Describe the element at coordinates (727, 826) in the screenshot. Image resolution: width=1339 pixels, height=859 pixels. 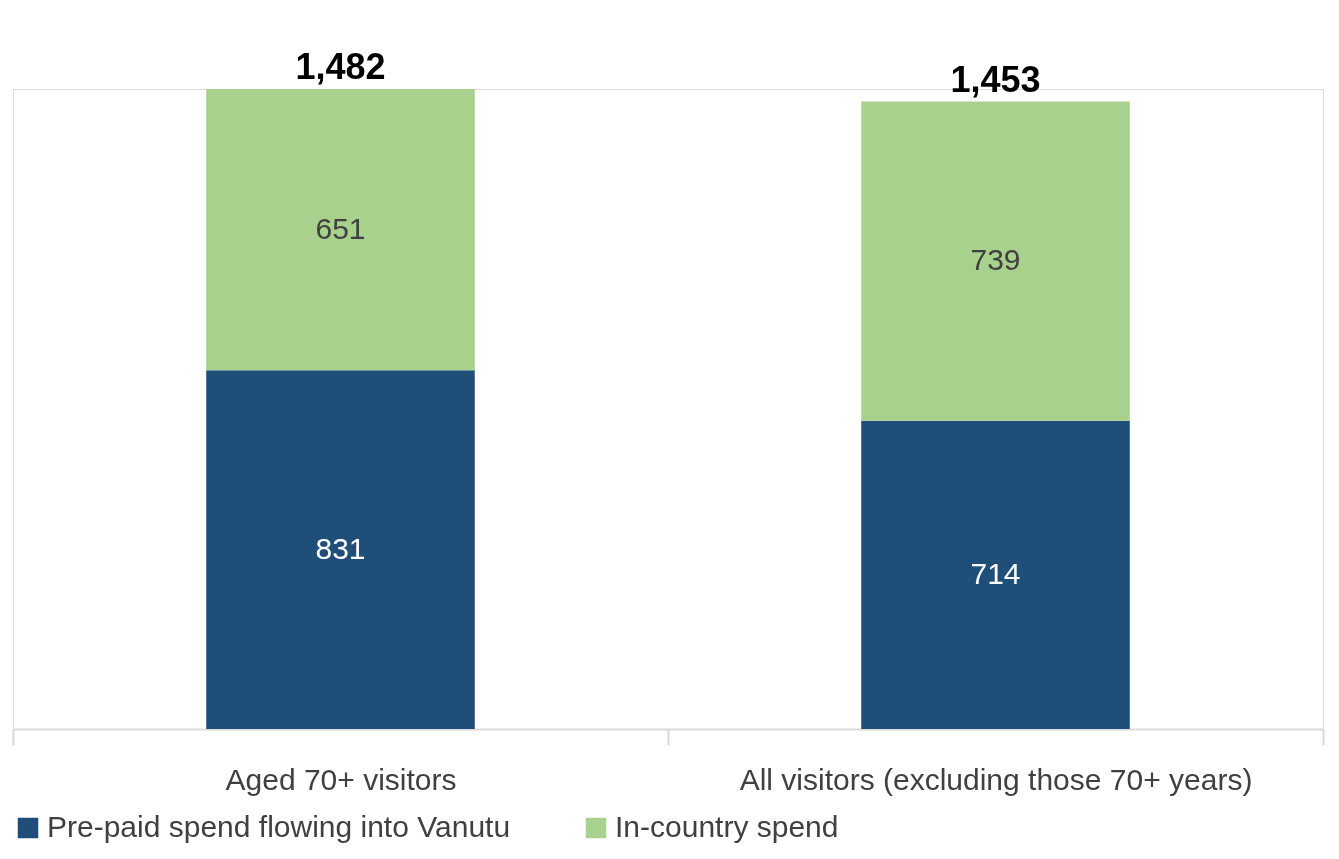
I see `legend-label: In-country spend` at that location.